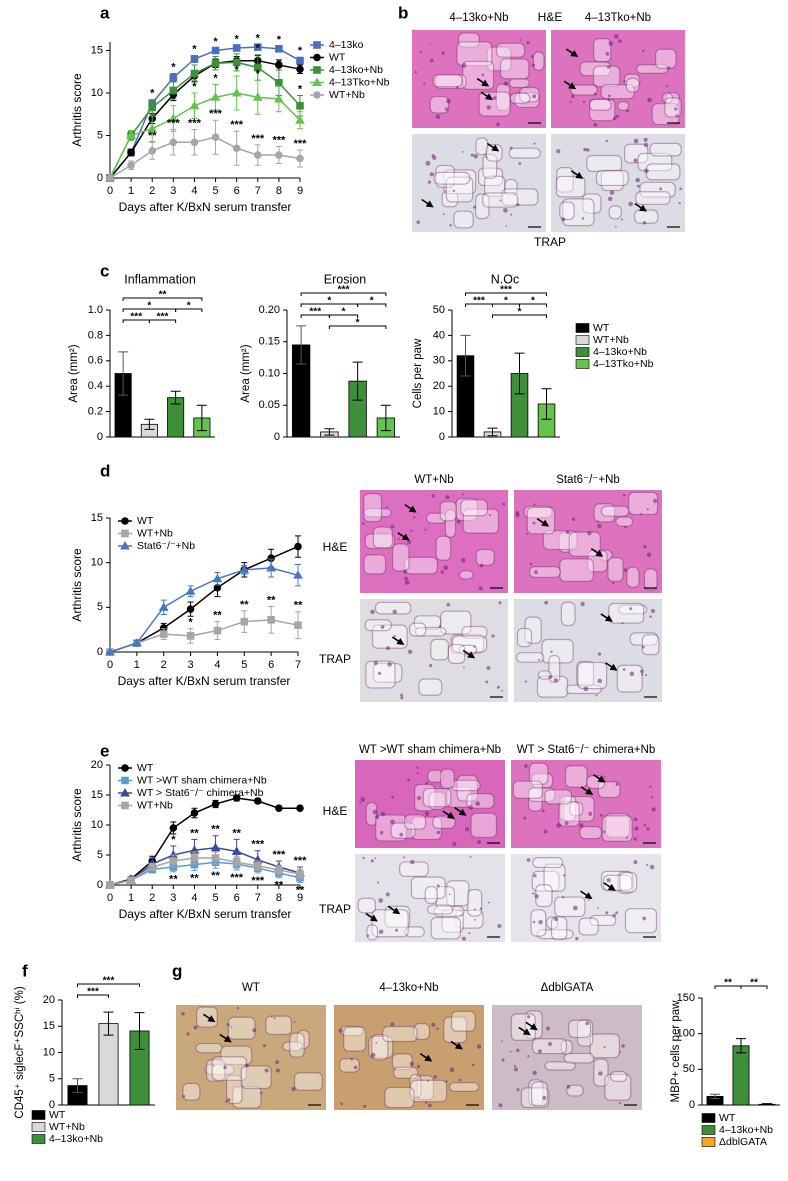 This screenshot has width=788, height=1181. What do you see at coordinates (550, 17) in the screenshot?
I see `row-label: H&E` at bounding box center [550, 17].